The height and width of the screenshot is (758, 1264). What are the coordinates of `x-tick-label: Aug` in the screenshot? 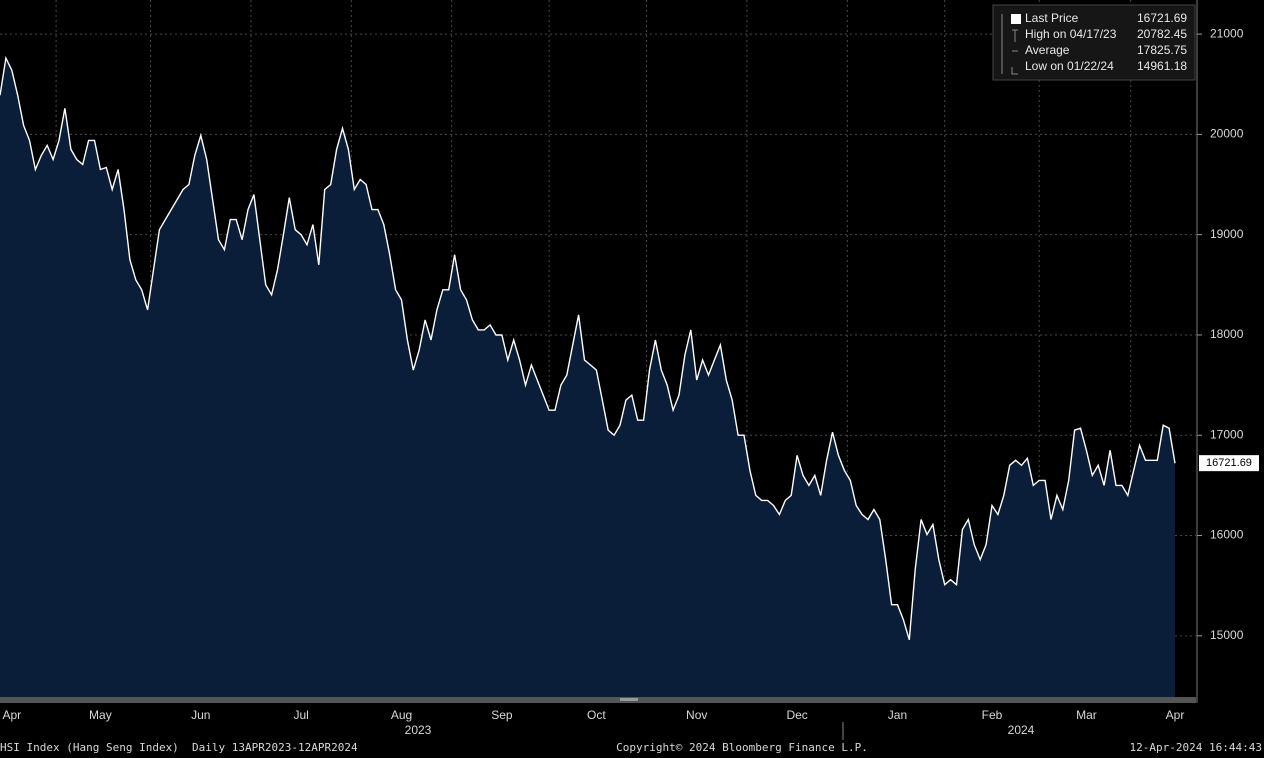 It's located at (401, 715).